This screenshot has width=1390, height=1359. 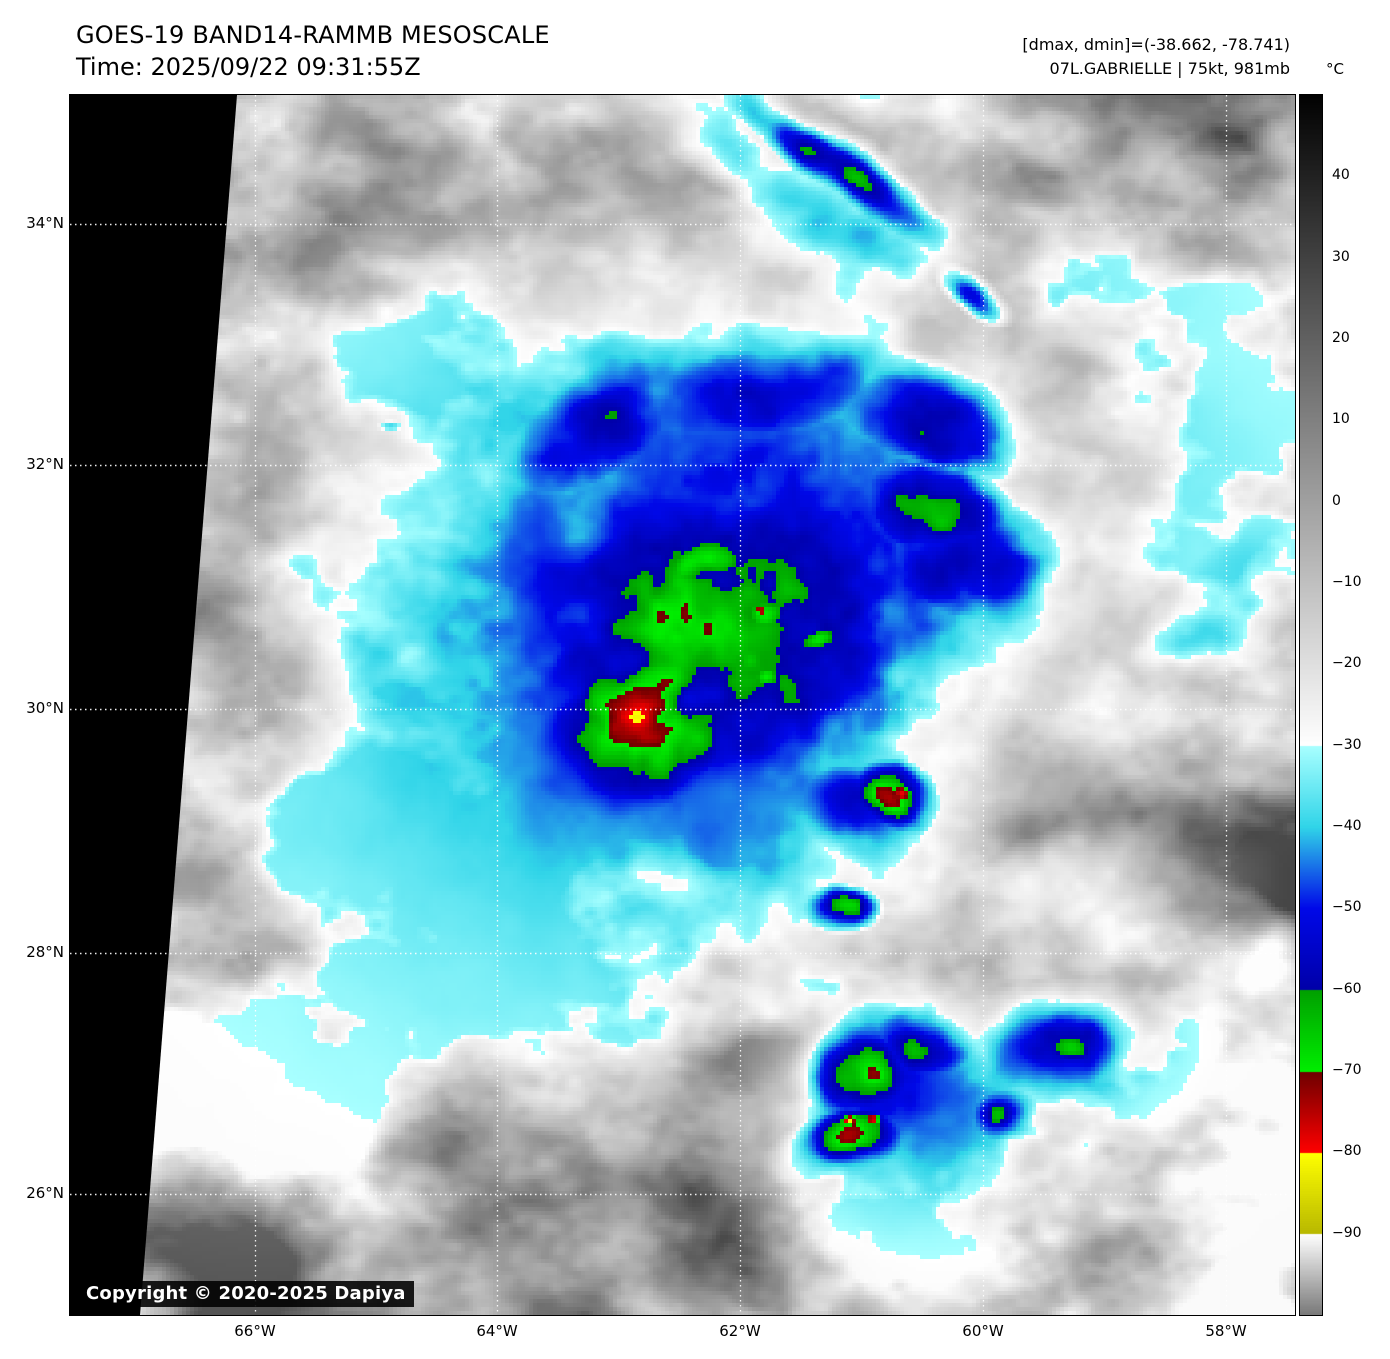 I want to click on colorbar-tick-label: 10, so click(x=1341, y=419).